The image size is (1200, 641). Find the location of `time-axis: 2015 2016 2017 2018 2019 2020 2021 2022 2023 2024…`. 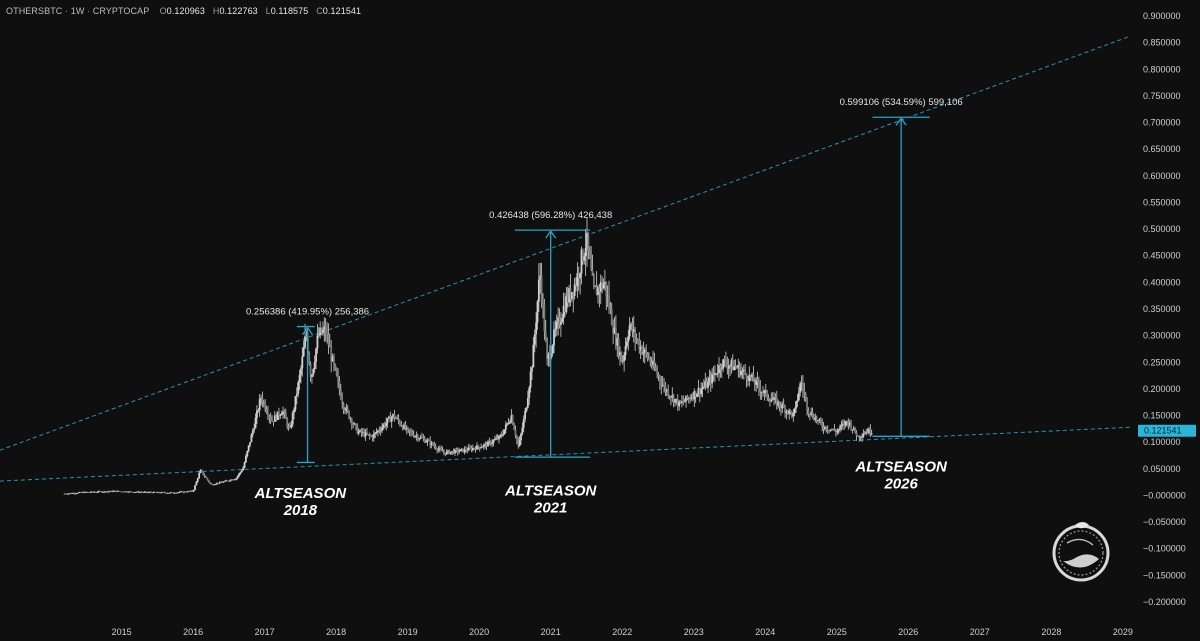

time-axis: 2015 2016 2017 2018 2019 2020 2021 2022 2023 2024… is located at coordinates (622, 632).